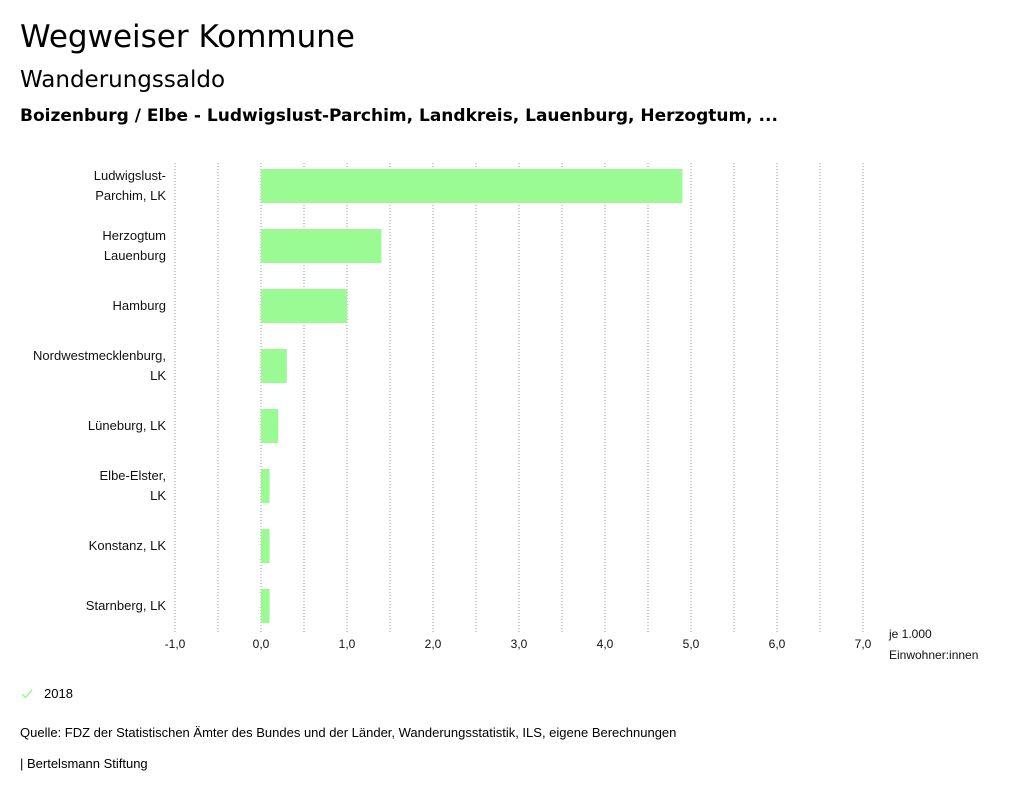  Describe the element at coordinates (175, 644) in the screenshot. I see `x-tick-label: -1,0` at that location.